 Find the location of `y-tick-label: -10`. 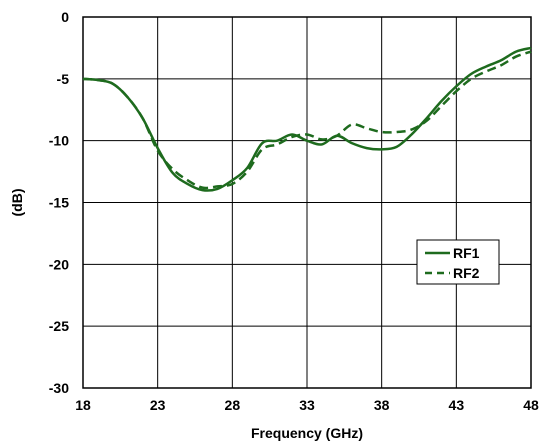

y-tick-label: -10 is located at coordinates (59, 141).